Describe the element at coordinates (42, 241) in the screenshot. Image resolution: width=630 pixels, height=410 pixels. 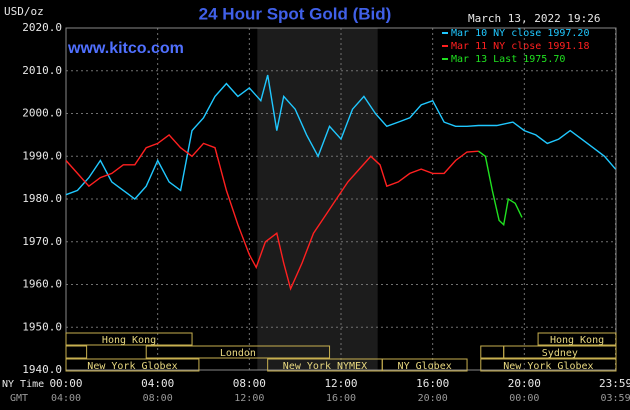
I see `y-tick-label: 1970.0` at that location.